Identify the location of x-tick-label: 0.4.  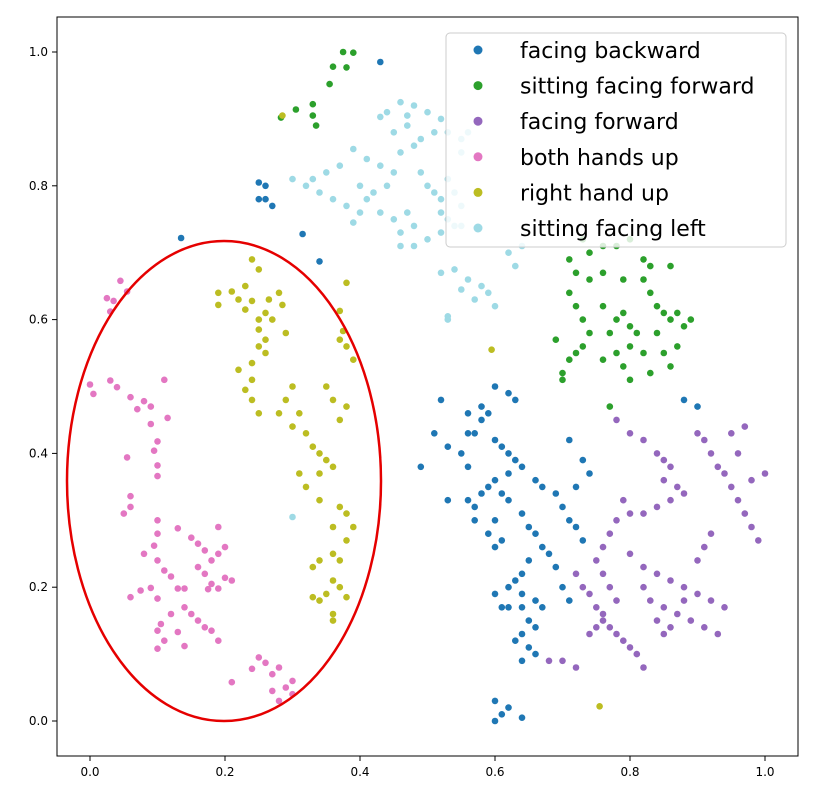
(359, 772).